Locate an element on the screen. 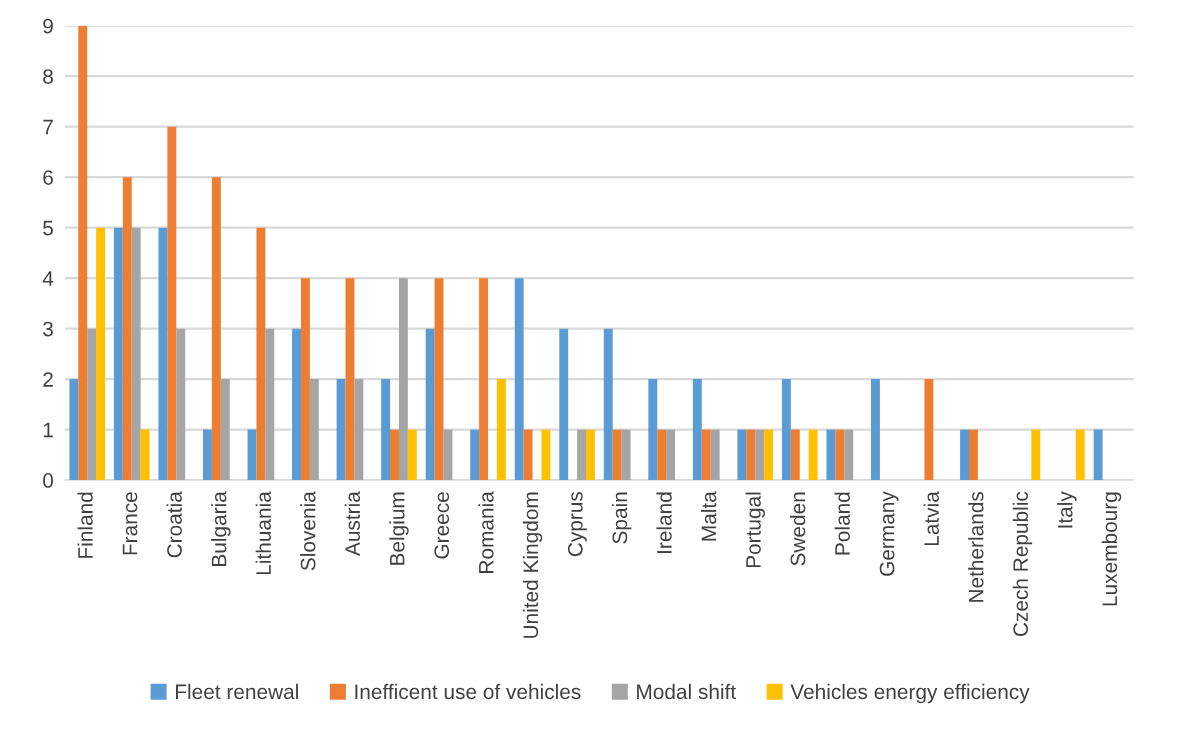 This screenshot has height=733, width=1181. x-tick-label: Italy is located at coordinates (1067, 509).